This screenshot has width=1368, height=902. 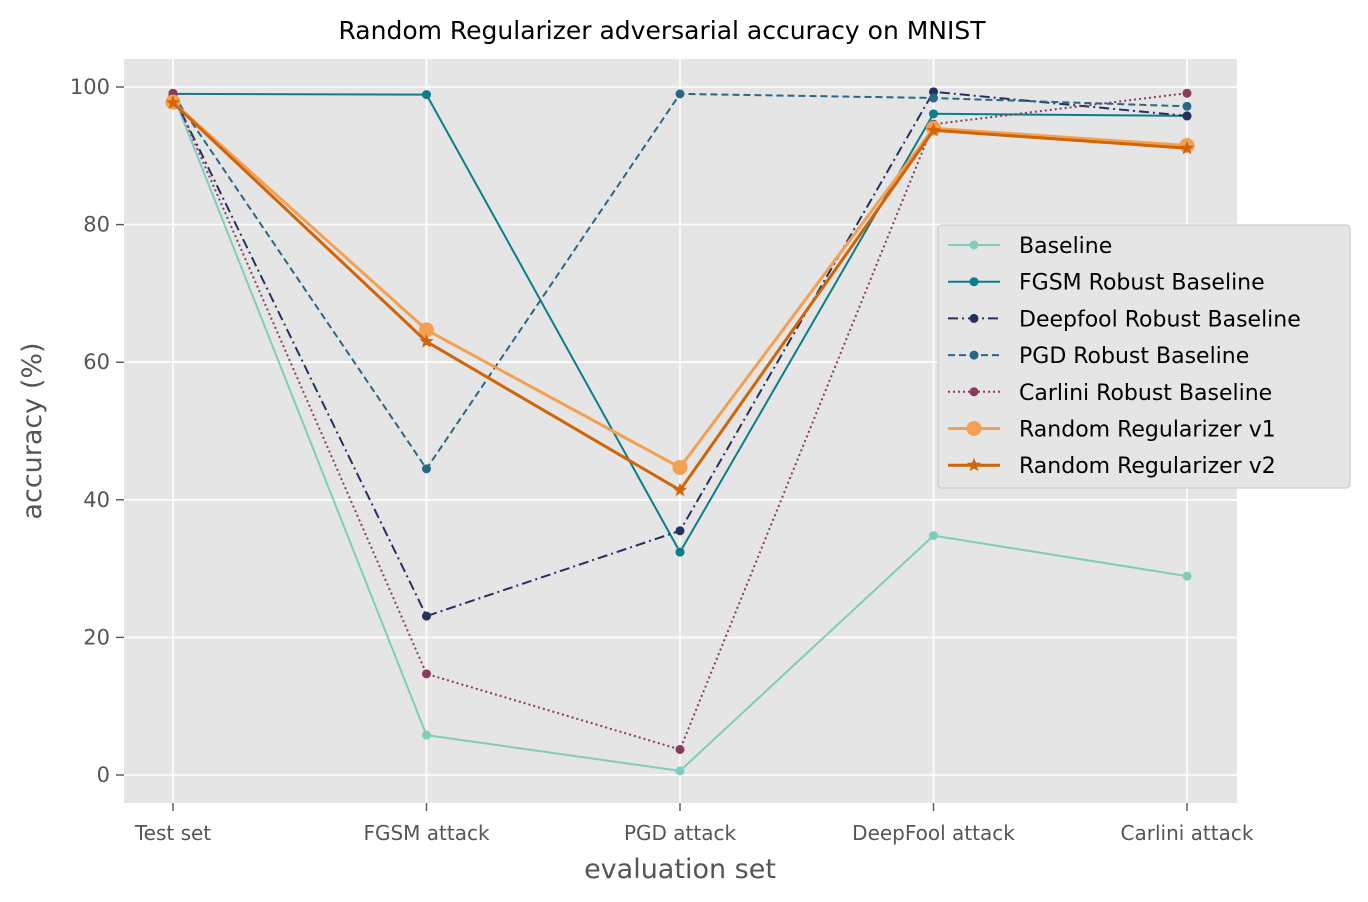 I want to click on y-tick-label: 40, so click(x=96, y=500).